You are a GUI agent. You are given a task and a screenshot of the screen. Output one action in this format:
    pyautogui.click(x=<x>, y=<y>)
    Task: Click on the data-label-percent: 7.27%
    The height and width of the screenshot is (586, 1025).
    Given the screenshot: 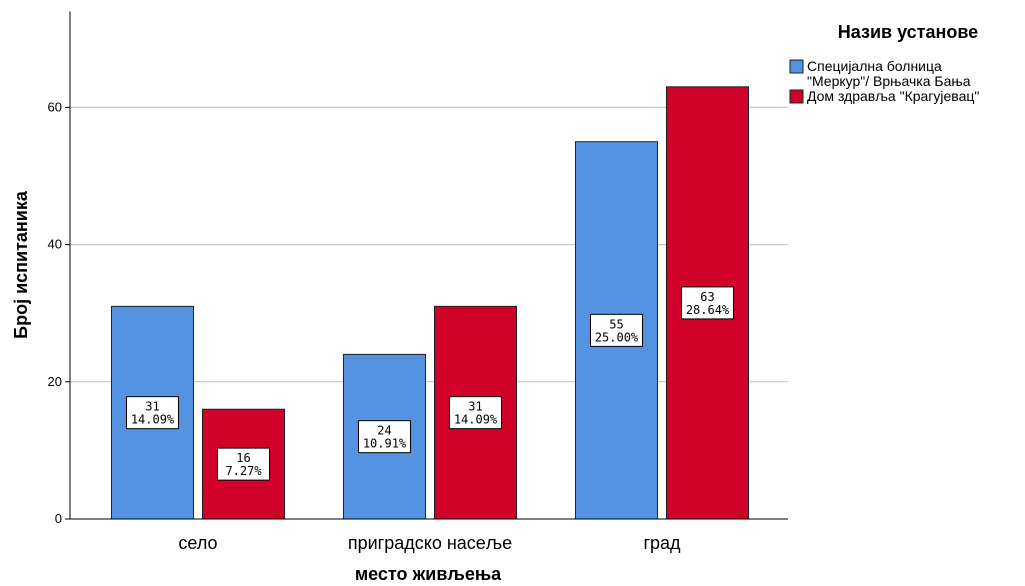 What is the action you would take?
    pyautogui.click(x=243, y=471)
    